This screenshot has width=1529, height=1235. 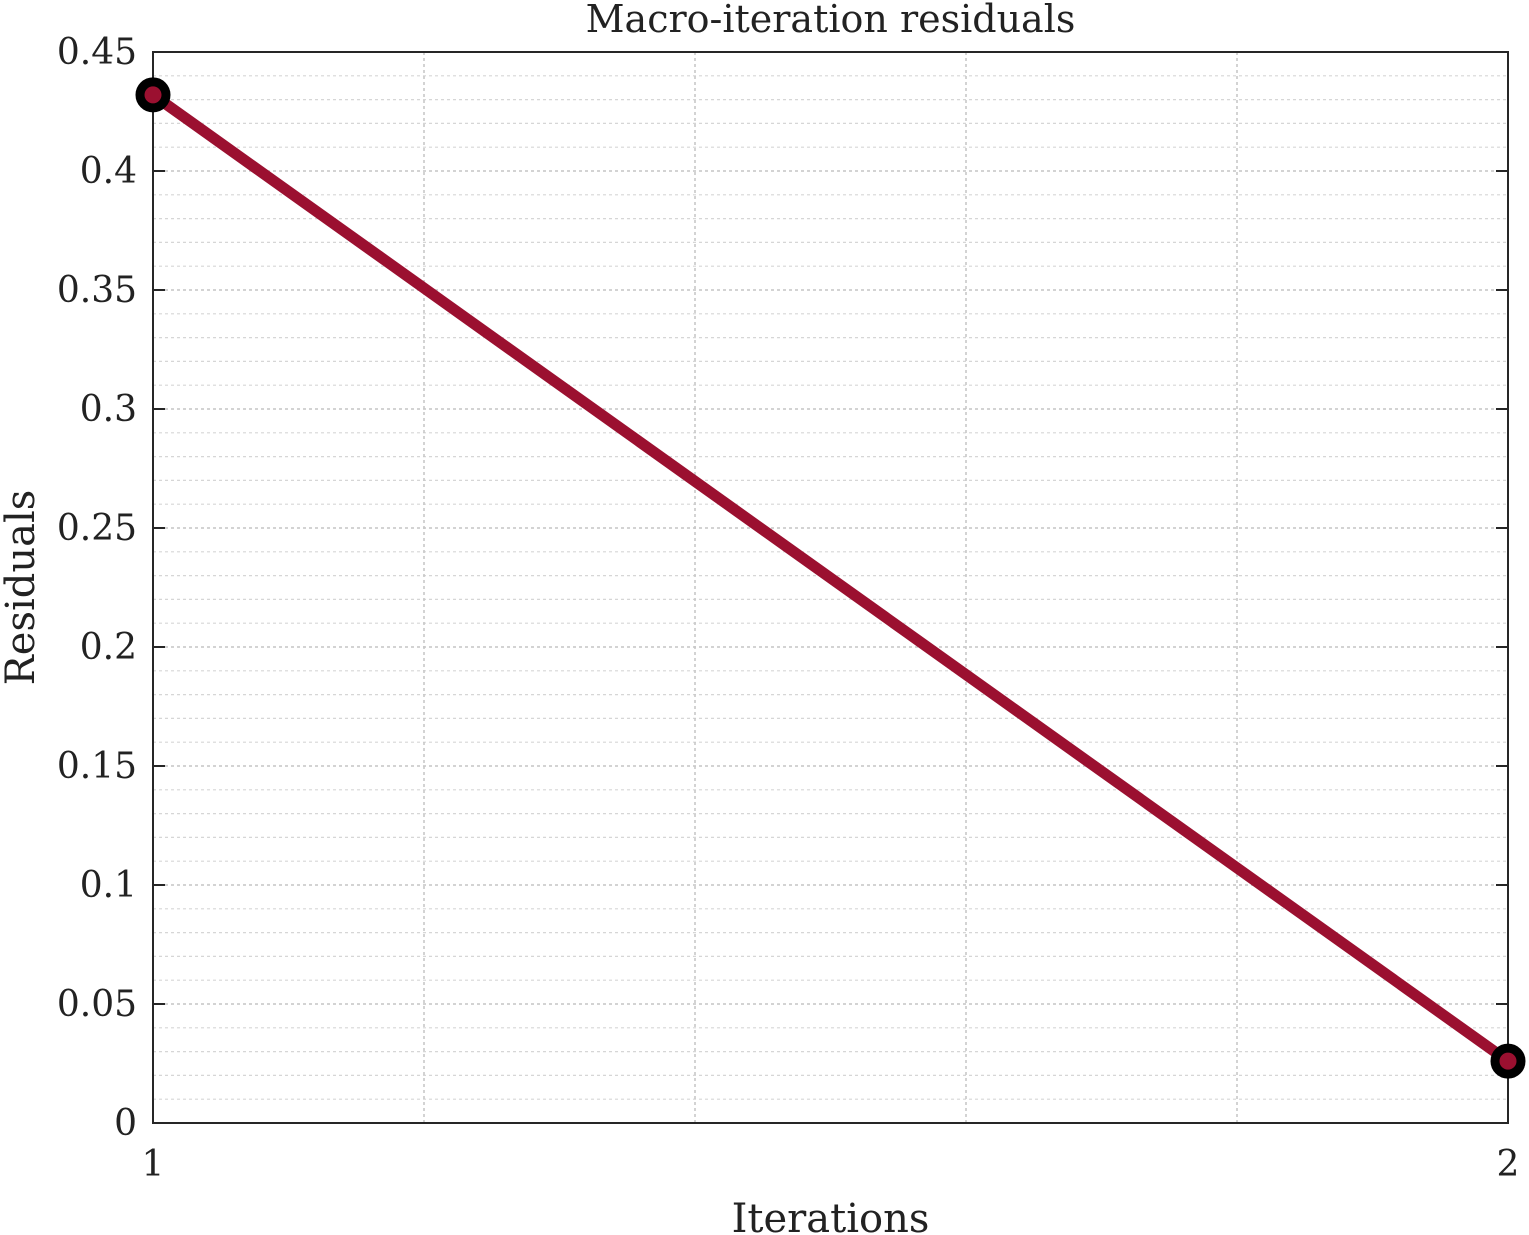 I want to click on chart-title: Macro-iteration residuals, so click(x=831, y=20).